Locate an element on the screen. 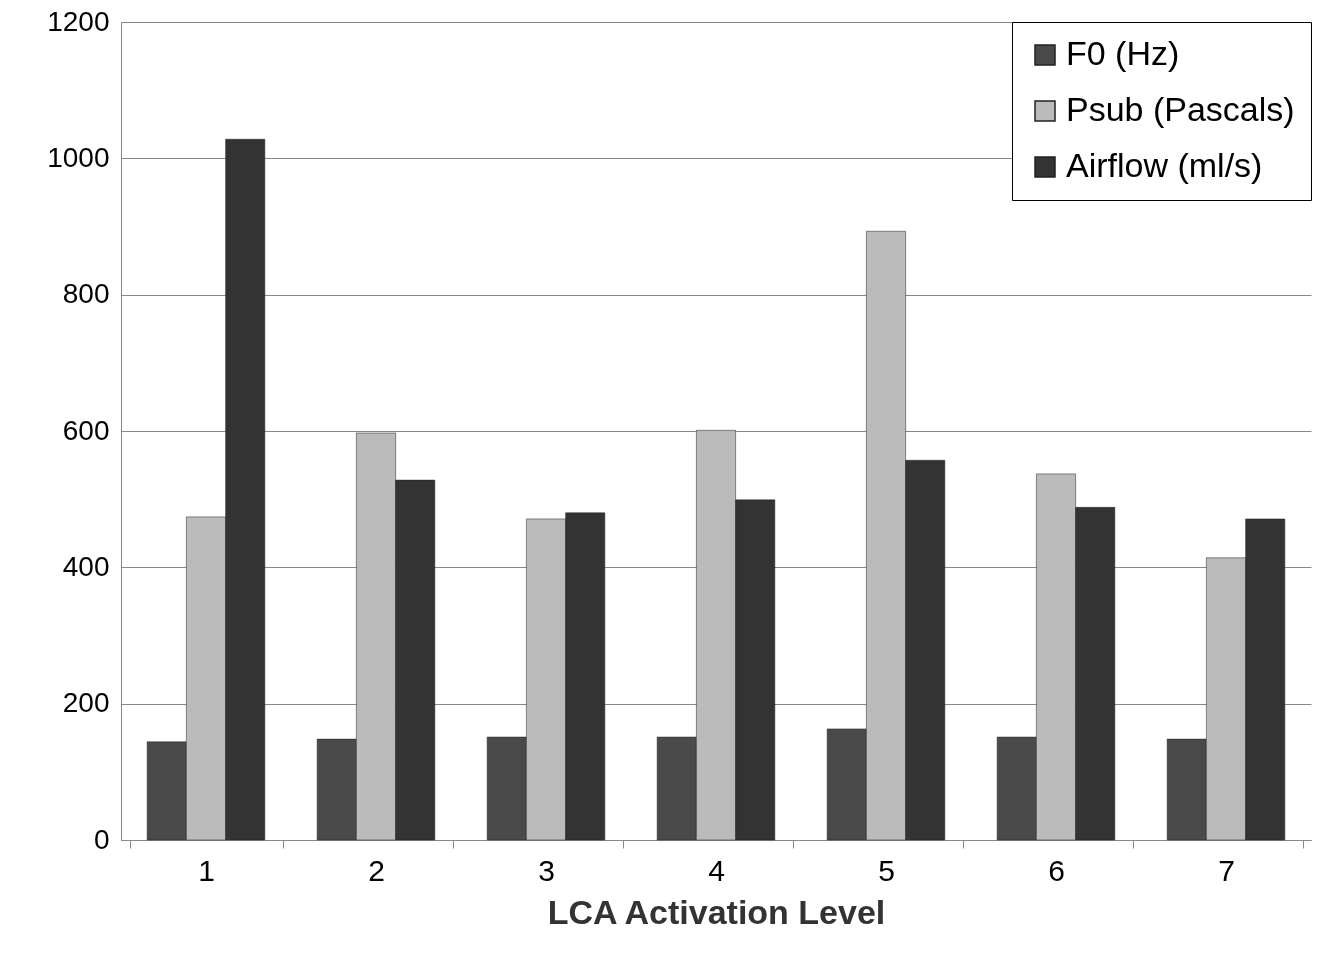 Image resolution: width=1319 pixels, height=975 pixels. y-tick-label: 600 is located at coordinates (86, 430).